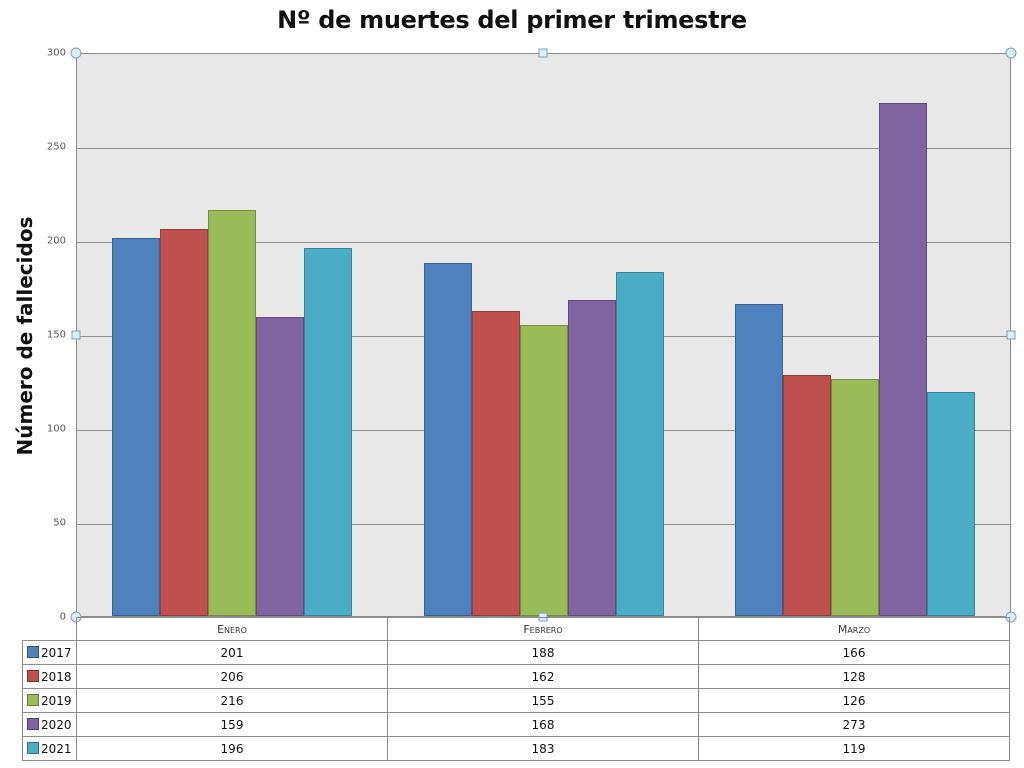  What do you see at coordinates (854, 700) in the screenshot?
I see `table-cell: 126` at bounding box center [854, 700].